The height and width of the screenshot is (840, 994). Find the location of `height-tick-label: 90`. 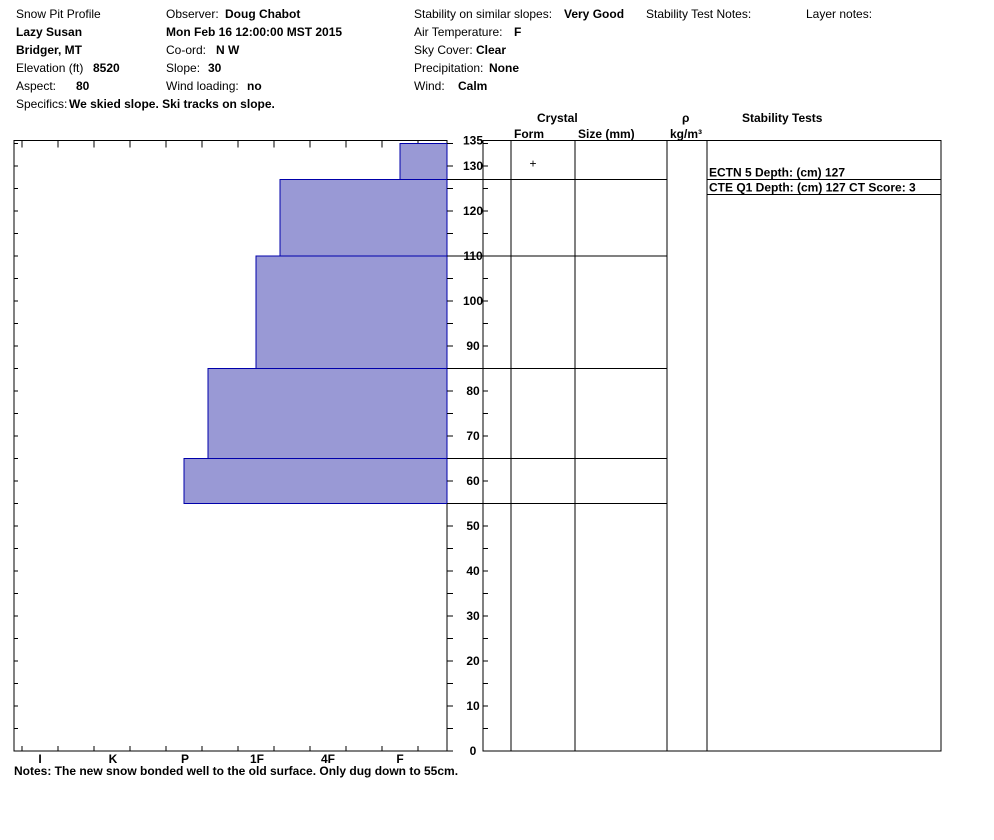

height-tick-label: 90 is located at coordinates (473, 346).